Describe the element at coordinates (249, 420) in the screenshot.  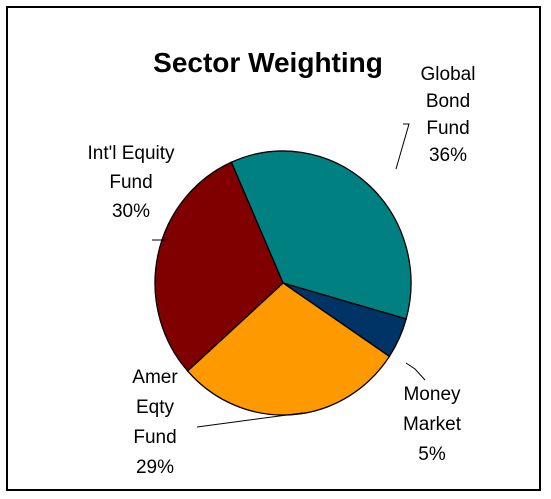
I see `leader-line-amer-eqty-fund` at that location.